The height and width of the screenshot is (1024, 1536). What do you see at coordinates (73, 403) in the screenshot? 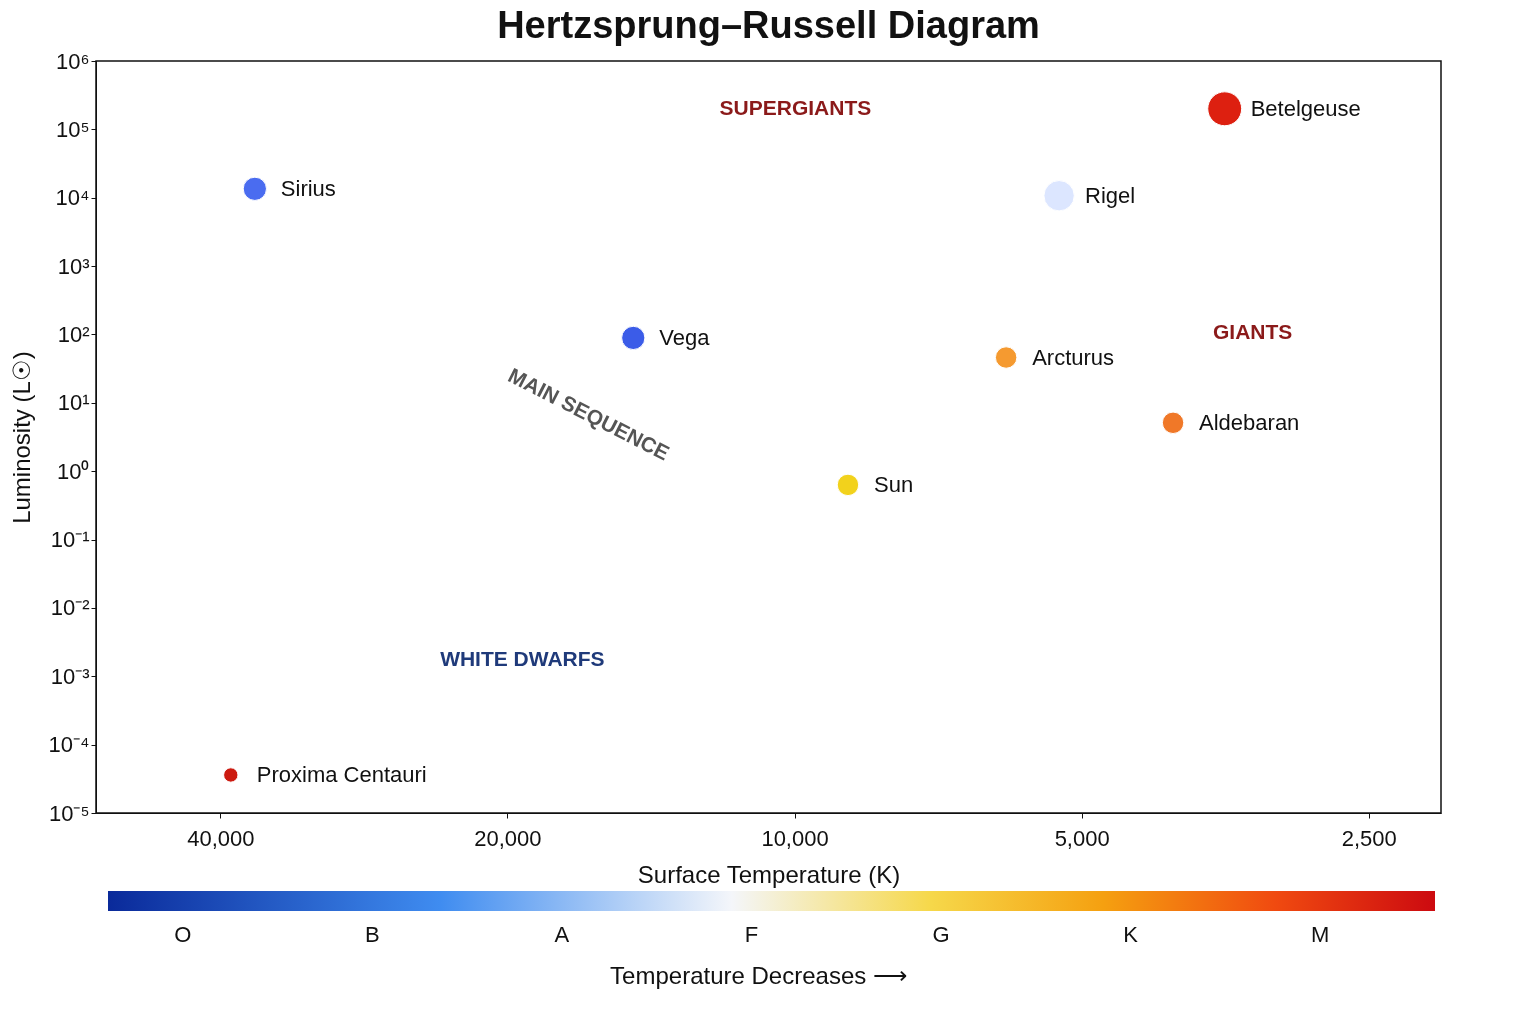
I see `y-tick-label: 10¹` at bounding box center [73, 403].